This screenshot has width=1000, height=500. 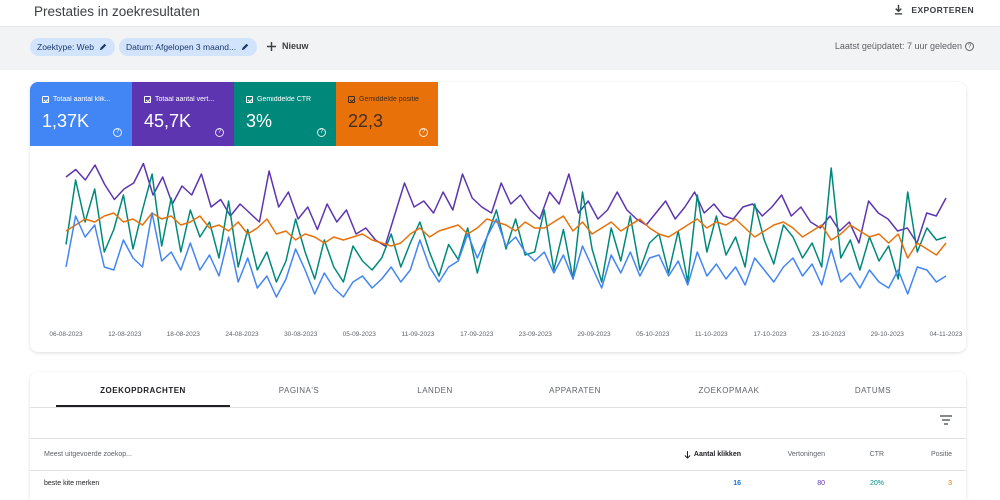 I want to click on metric-value: 1,37K, so click(x=66, y=121).